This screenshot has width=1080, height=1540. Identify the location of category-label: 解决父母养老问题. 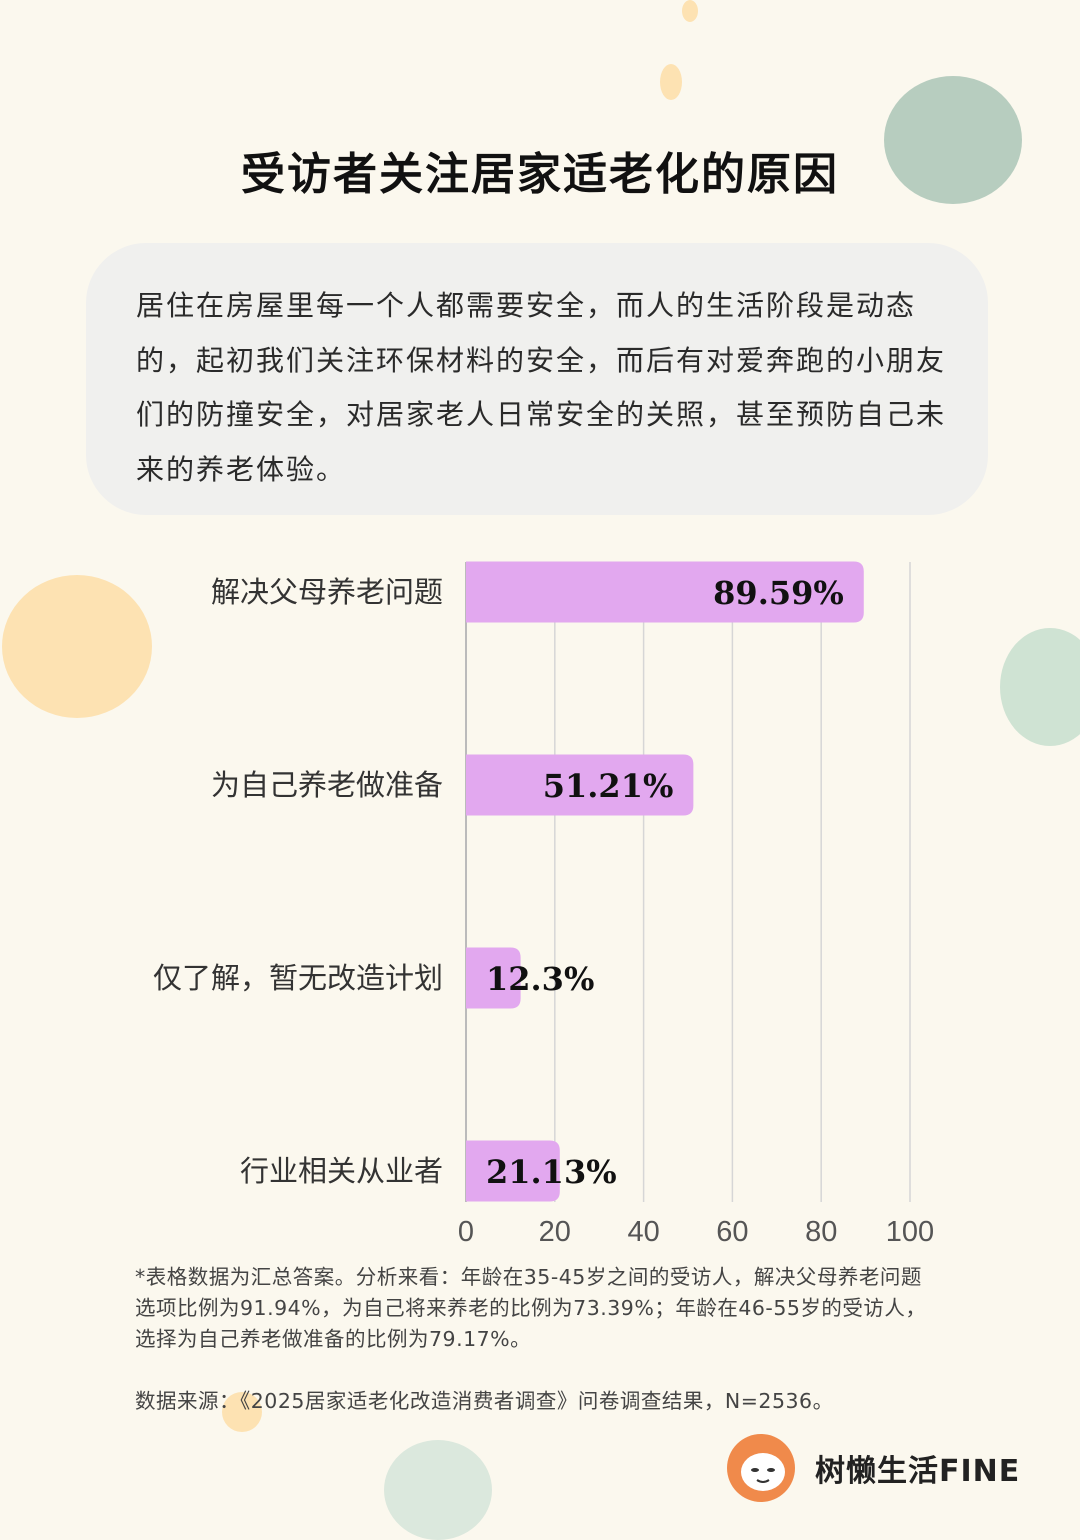
(327, 592).